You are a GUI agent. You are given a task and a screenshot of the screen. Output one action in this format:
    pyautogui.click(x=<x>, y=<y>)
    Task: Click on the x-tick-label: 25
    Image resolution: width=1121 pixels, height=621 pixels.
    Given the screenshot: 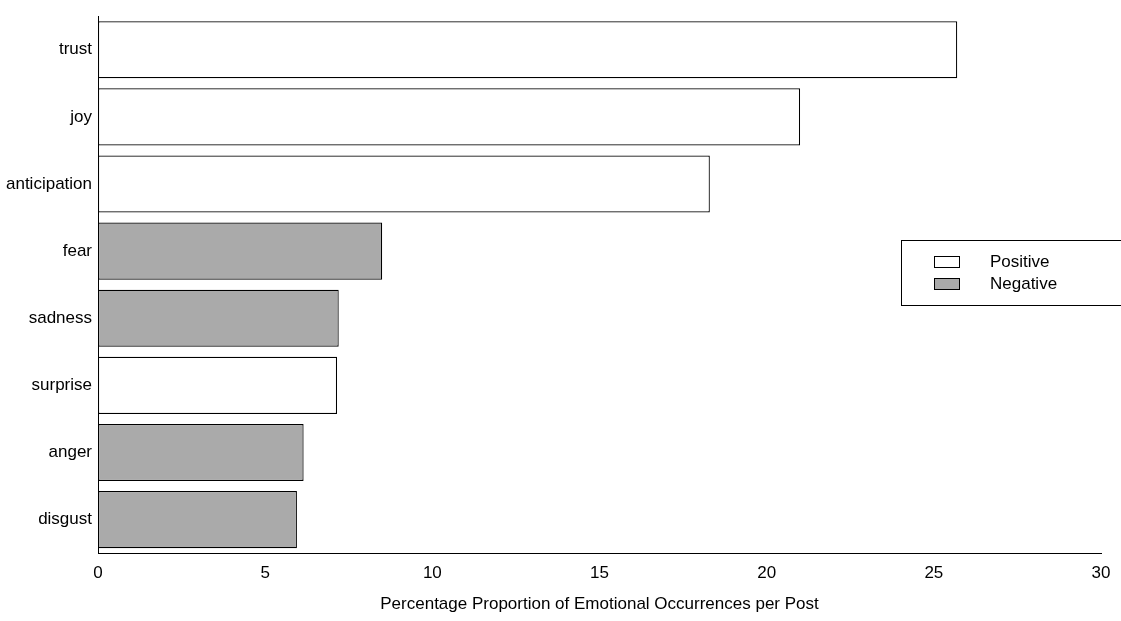 What is the action you would take?
    pyautogui.click(x=934, y=573)
    